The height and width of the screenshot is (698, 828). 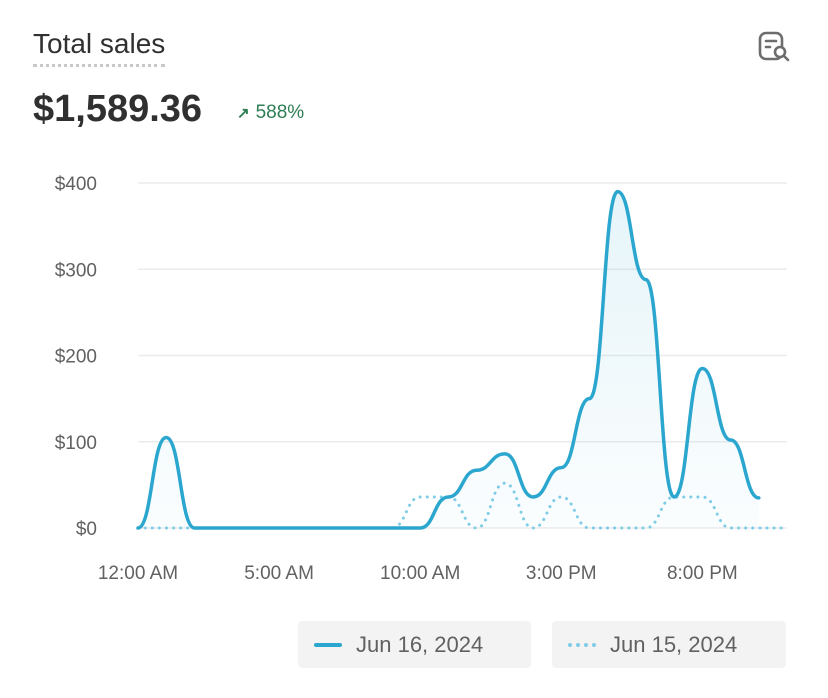 What do you see at coordinates (243, 113) in the screenshot?
I see `arrow-up-right-icon: ↗` at bounding box center [243, 113].